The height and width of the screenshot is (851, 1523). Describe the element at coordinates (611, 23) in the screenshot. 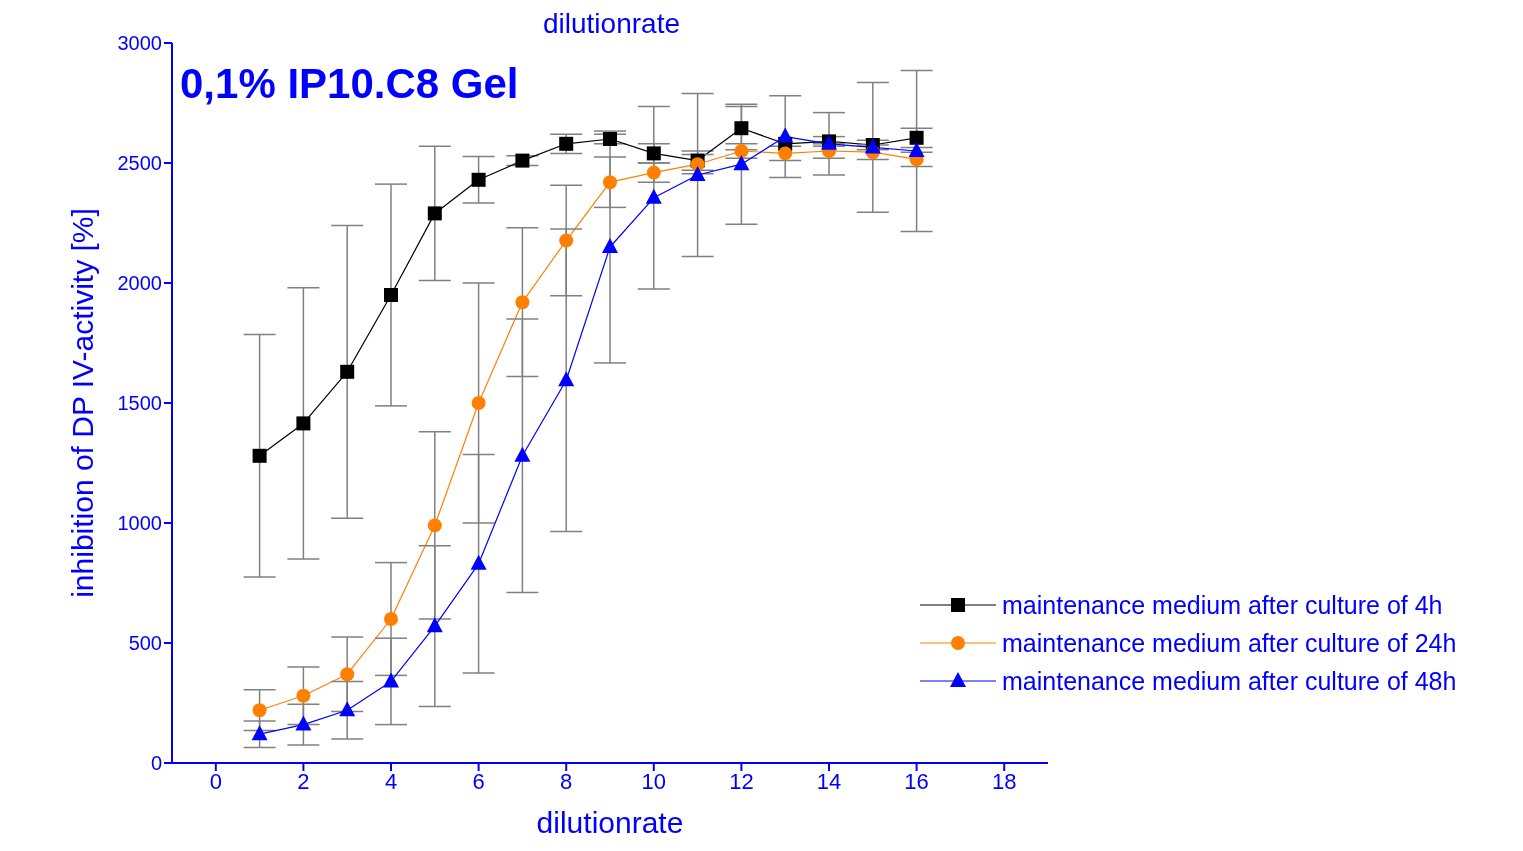

I see `text: dilutionrate` at that location.